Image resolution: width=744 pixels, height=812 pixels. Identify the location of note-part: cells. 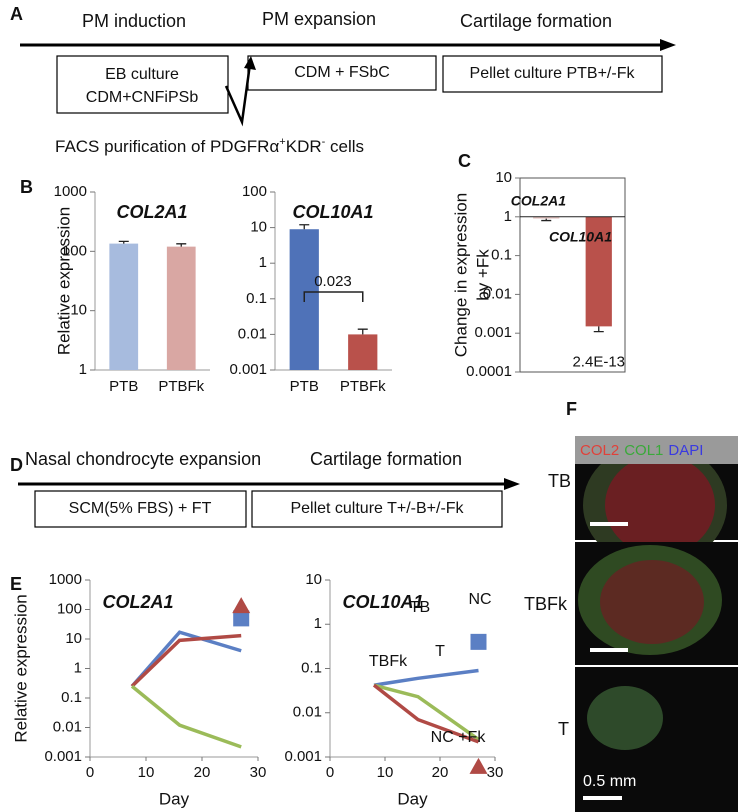
(344, 146).